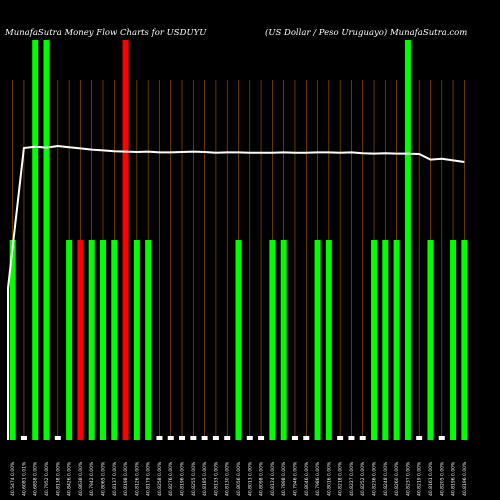 Image resolution: width=500 pixels, height=500 pixels. I want to click on x-tick-label: 40.8255 0.00%, so click(194, 478).